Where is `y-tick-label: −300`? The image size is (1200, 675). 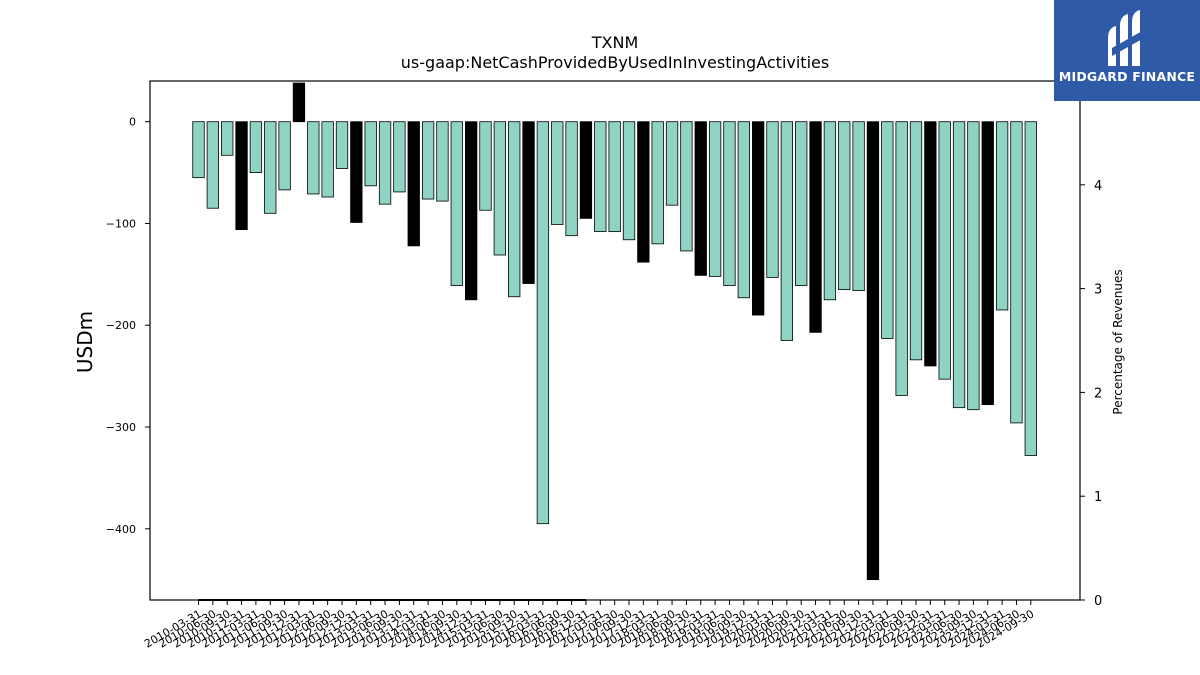 y-tick-label: −300 is located at coordinates (121, 427).